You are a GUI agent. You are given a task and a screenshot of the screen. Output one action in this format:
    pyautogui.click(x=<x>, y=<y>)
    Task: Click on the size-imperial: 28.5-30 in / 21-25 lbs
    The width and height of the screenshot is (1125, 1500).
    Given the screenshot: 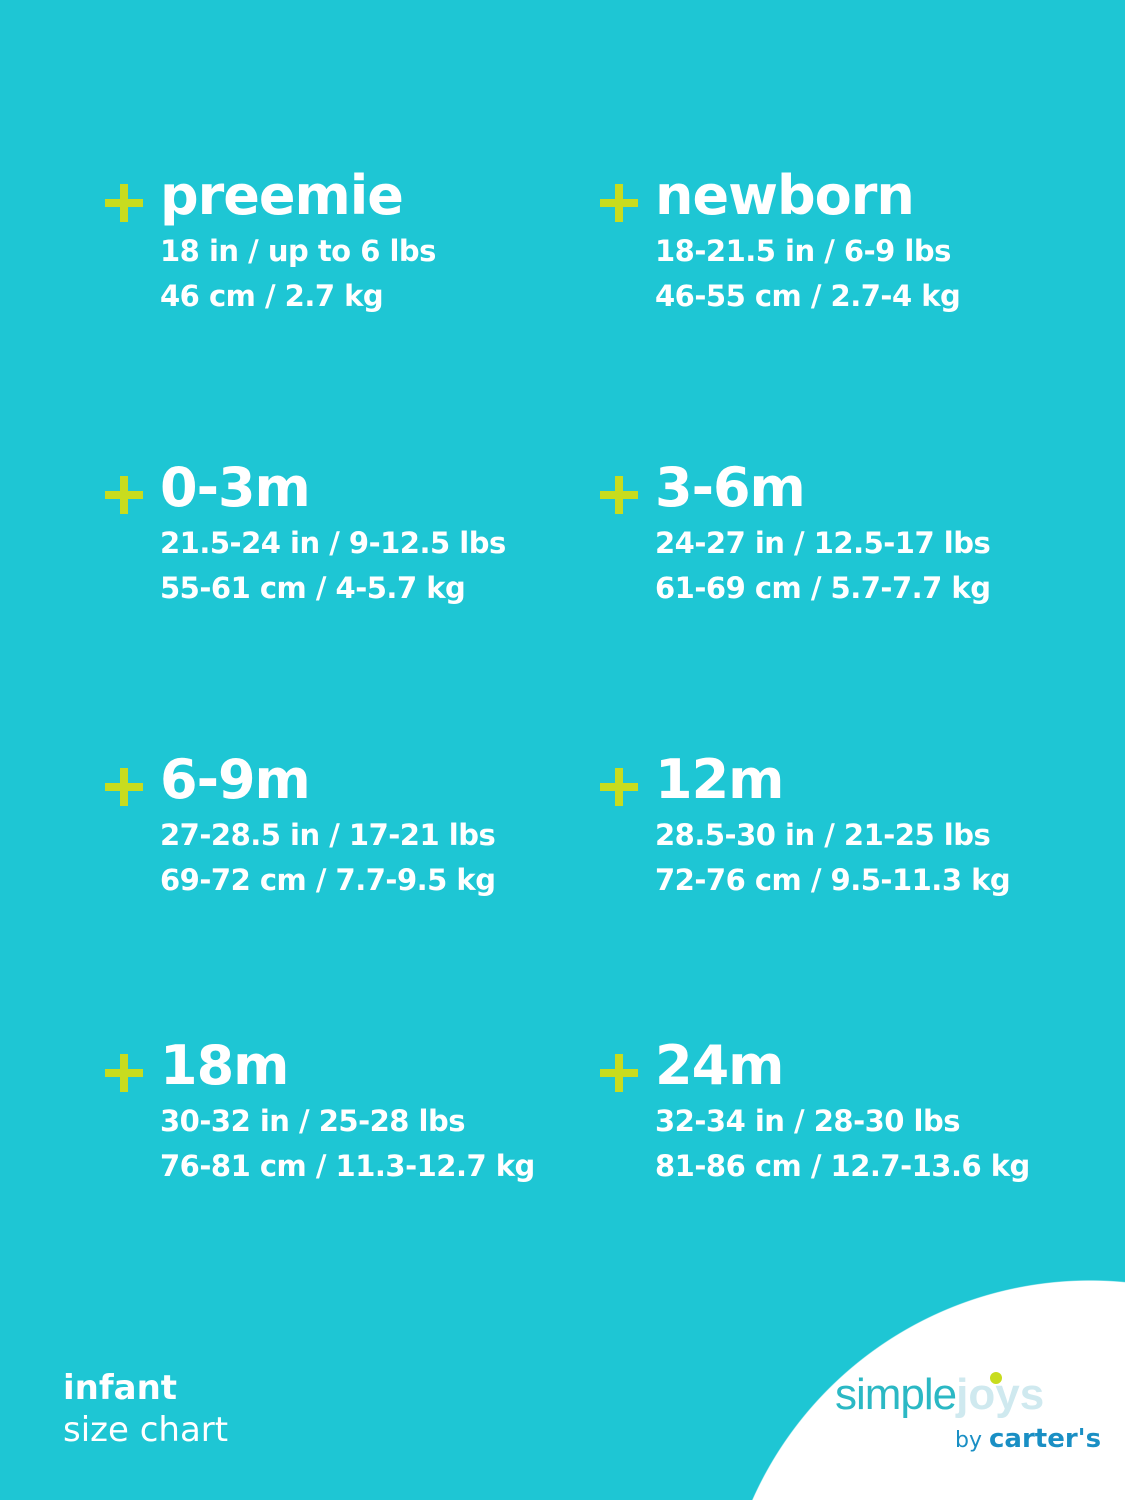 What is the action you would take?
    pyautogui.click(x=823, y=835)
    